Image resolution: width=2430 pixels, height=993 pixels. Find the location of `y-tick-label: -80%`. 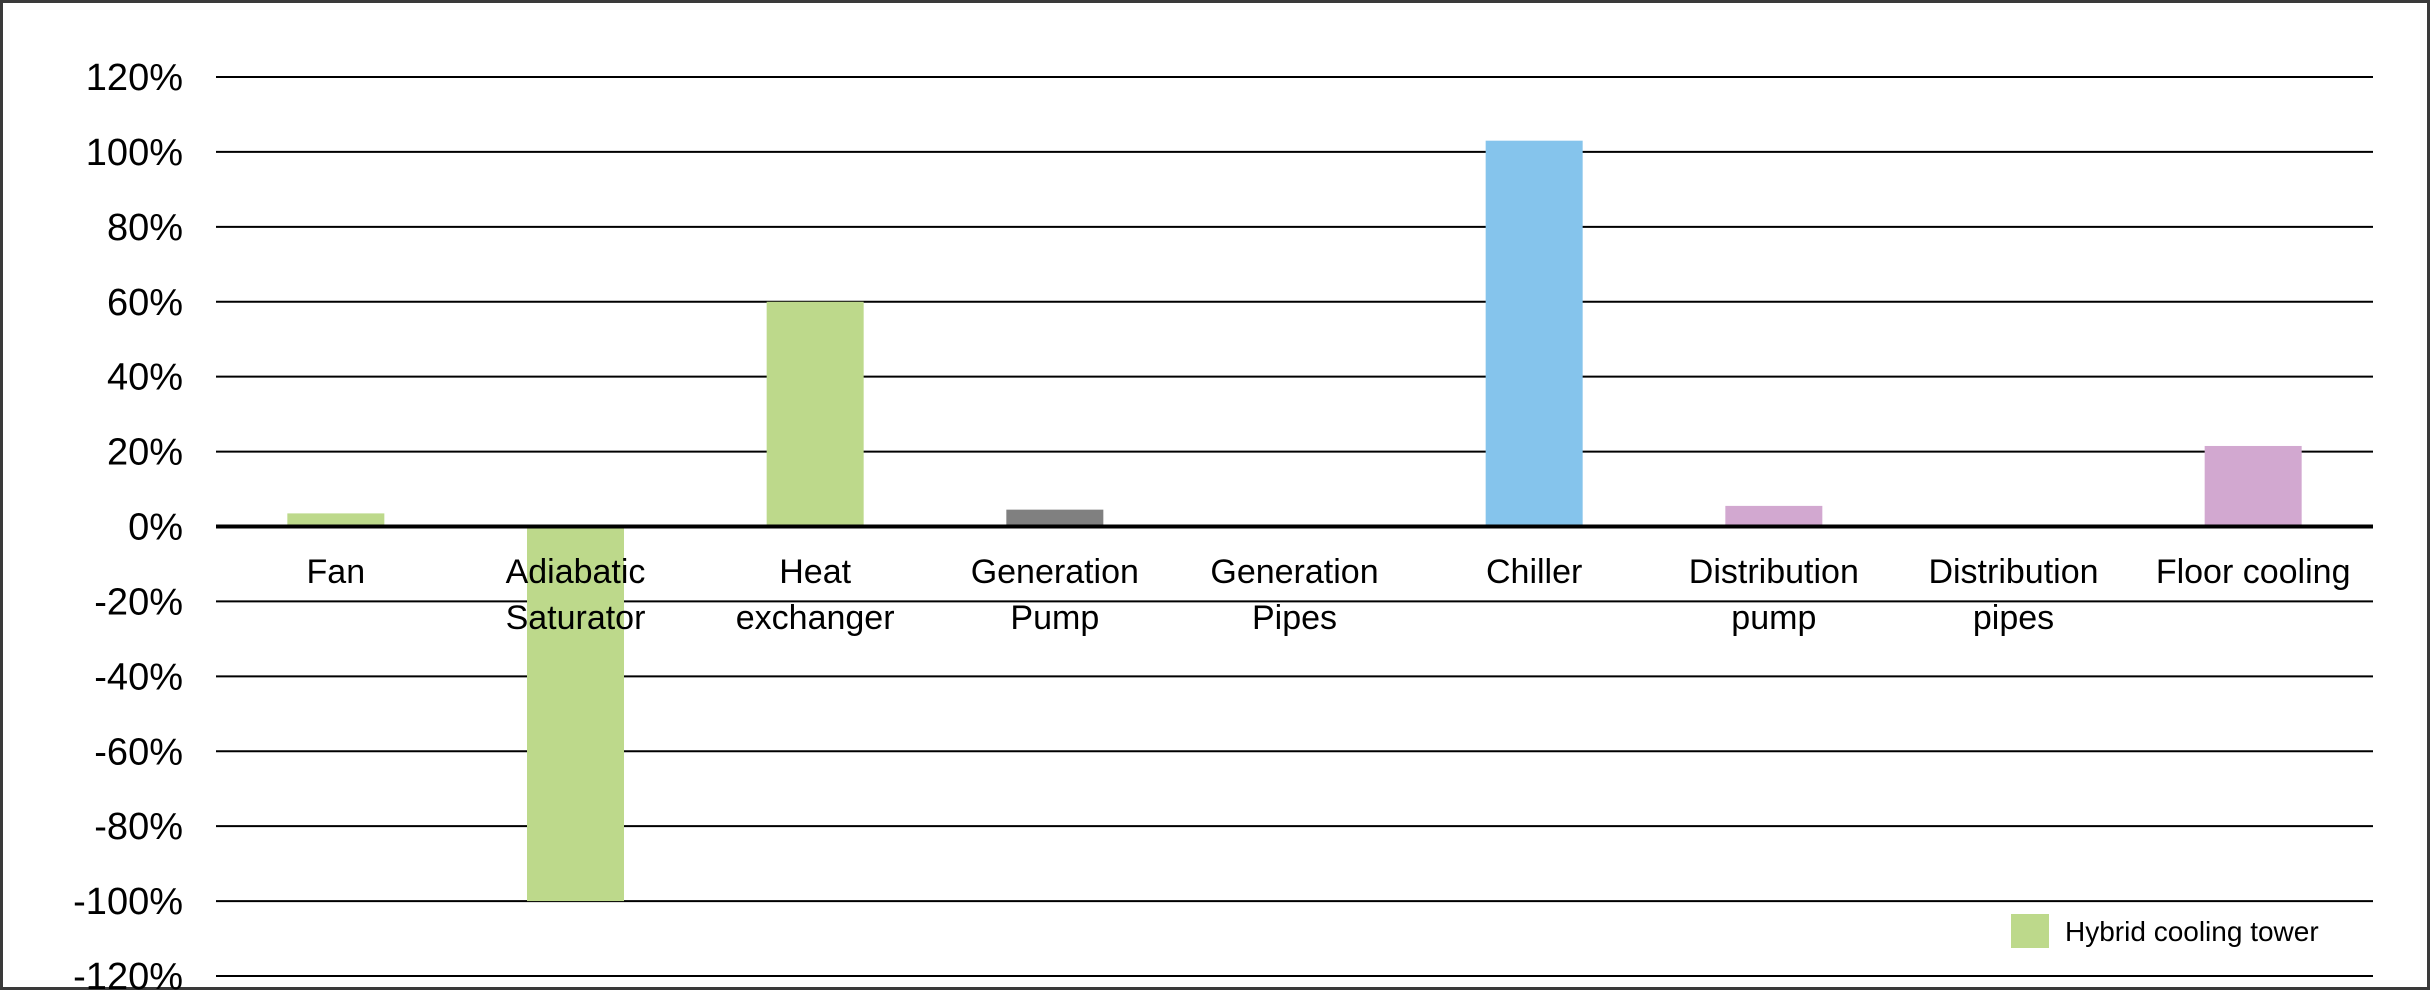

y-tick-label: -80% is located at coordinates (138, 827).